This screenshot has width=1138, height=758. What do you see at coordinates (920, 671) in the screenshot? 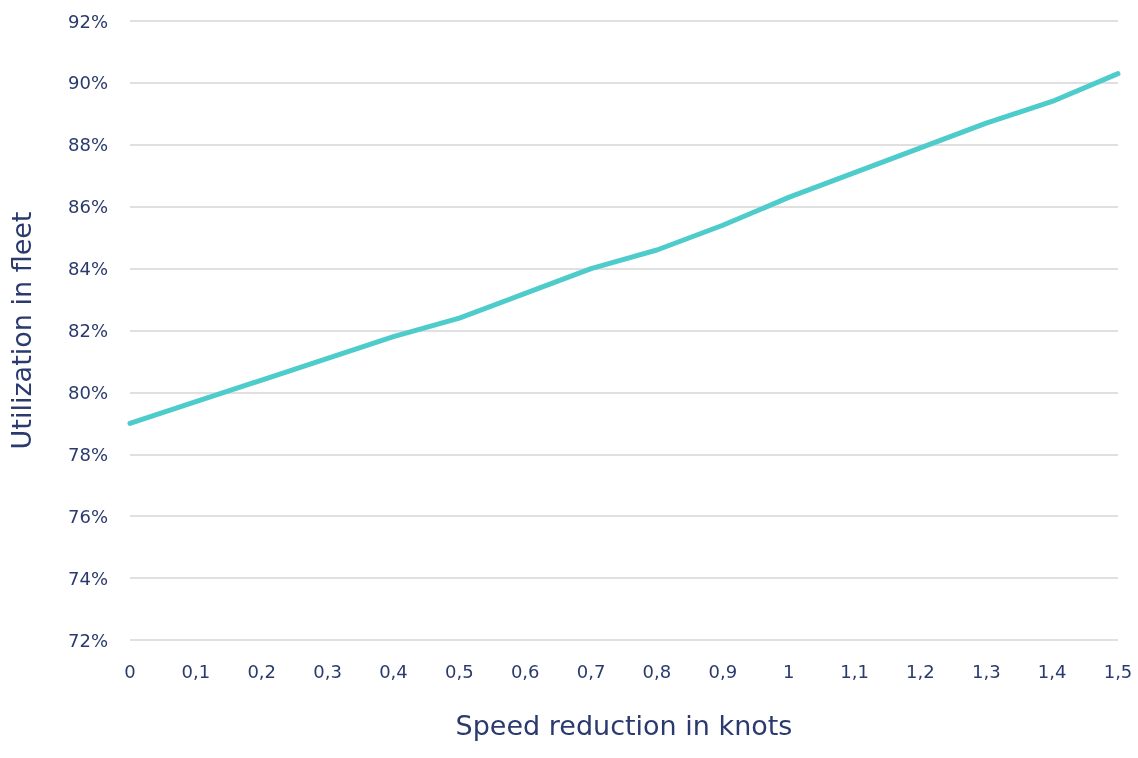
I see `x-tick-label: 1,2` at bounding box center [920, 671].